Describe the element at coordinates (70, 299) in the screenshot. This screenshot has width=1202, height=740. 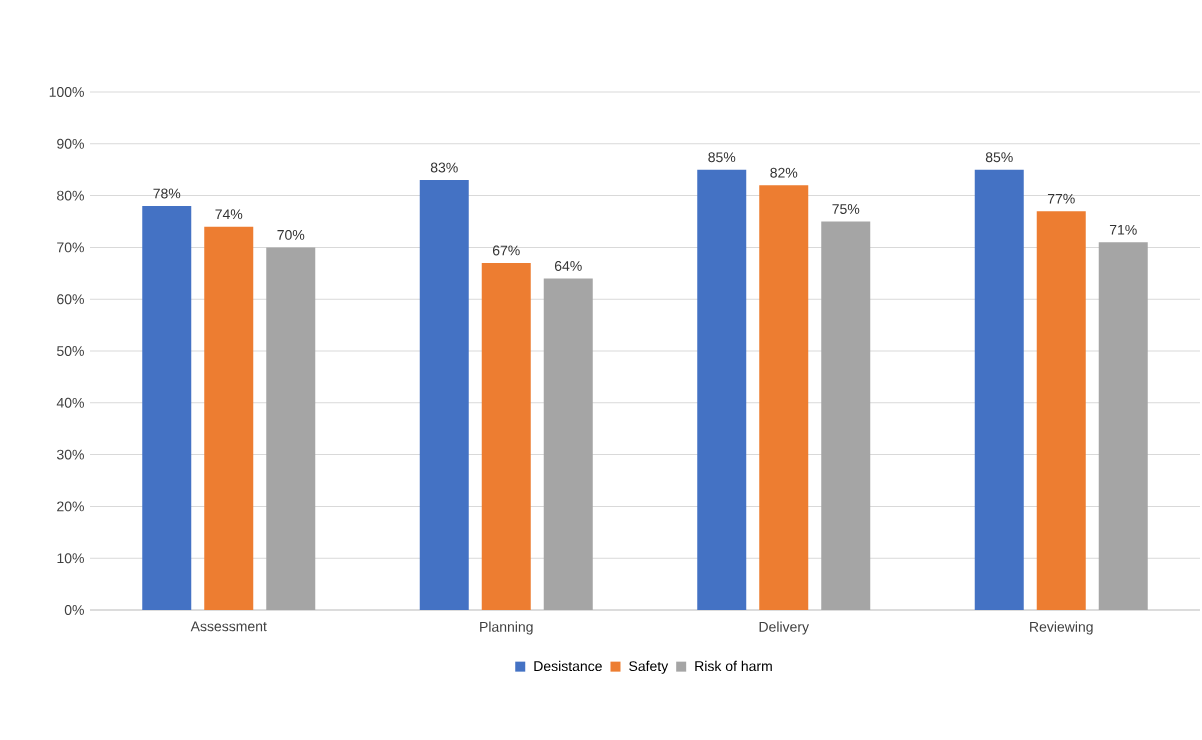
I see `y-tick-label: 60%` at that location.